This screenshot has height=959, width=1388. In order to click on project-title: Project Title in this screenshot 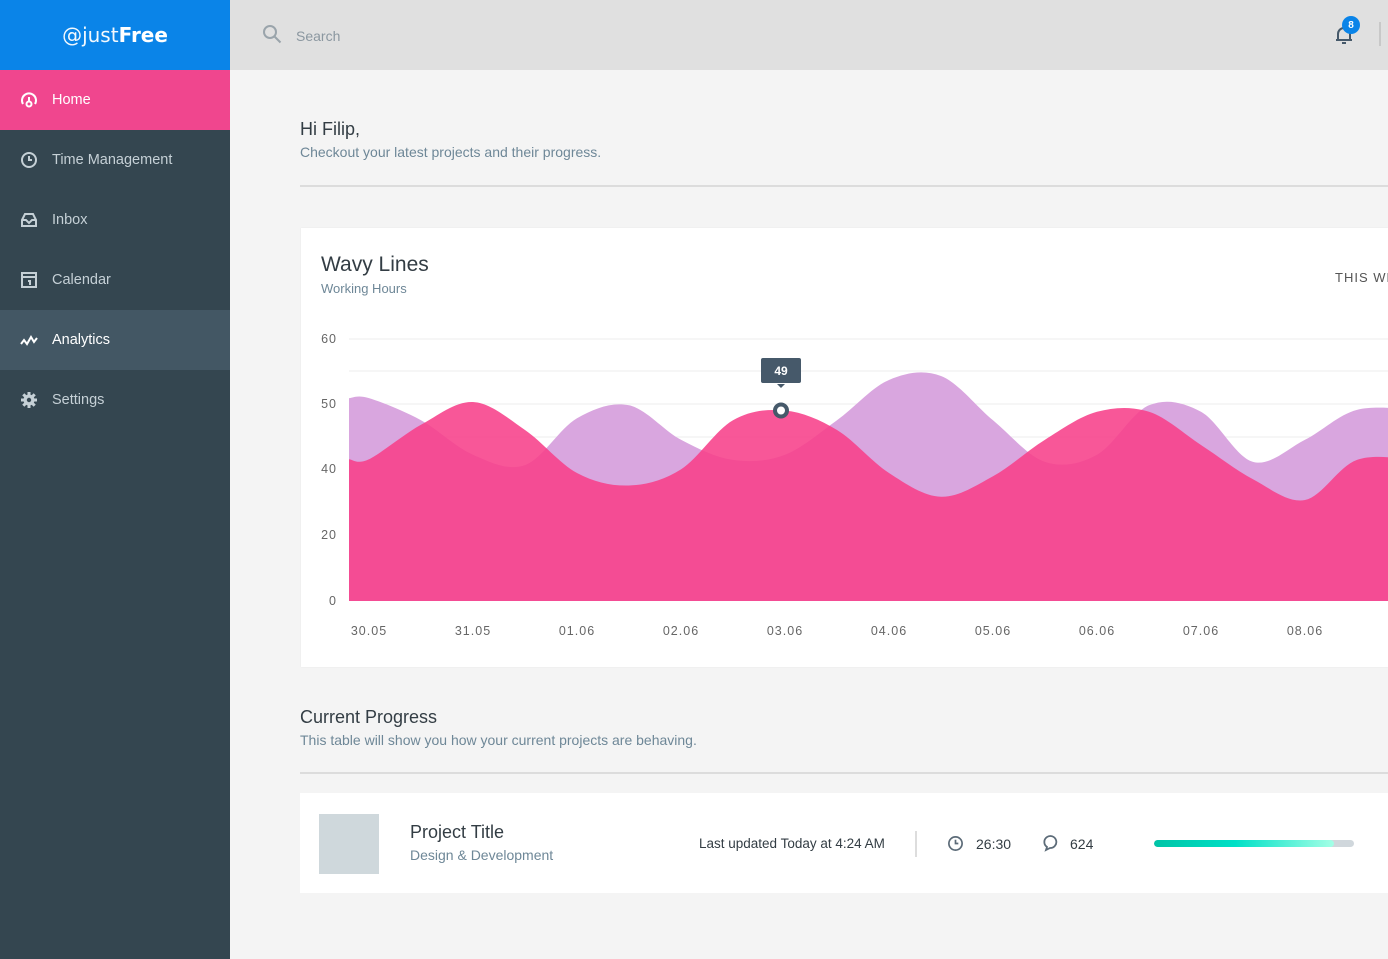, I will do `click(457, 832)`.